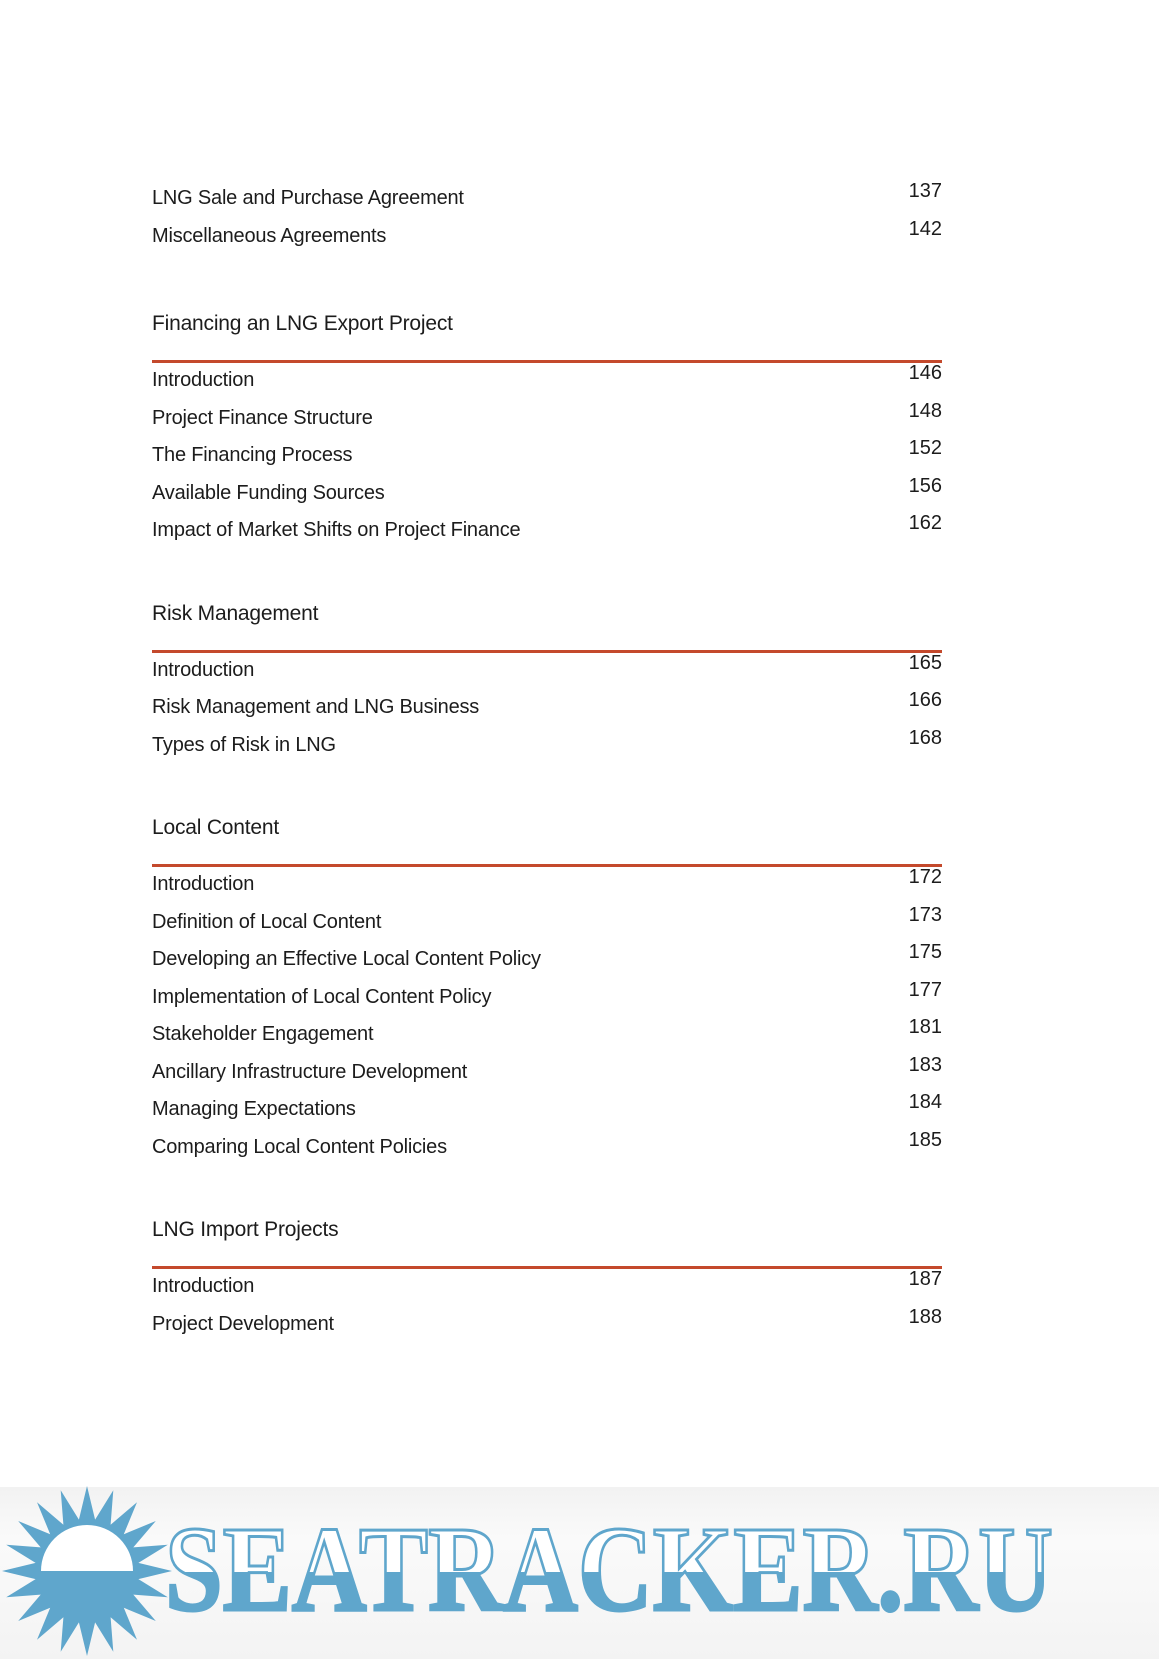  I want to click on watermark-text-outline: SEATRACKER.RU, so click(609, 1572).